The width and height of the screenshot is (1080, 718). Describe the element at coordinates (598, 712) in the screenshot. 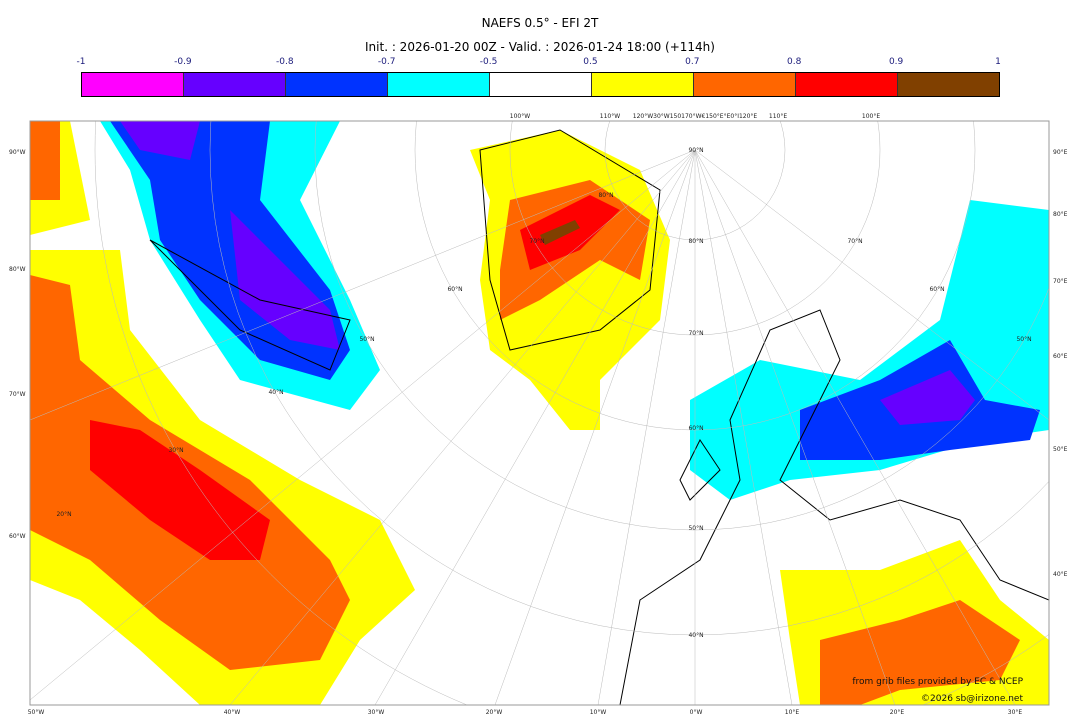

I see `axis-label: 10°W` at that location.